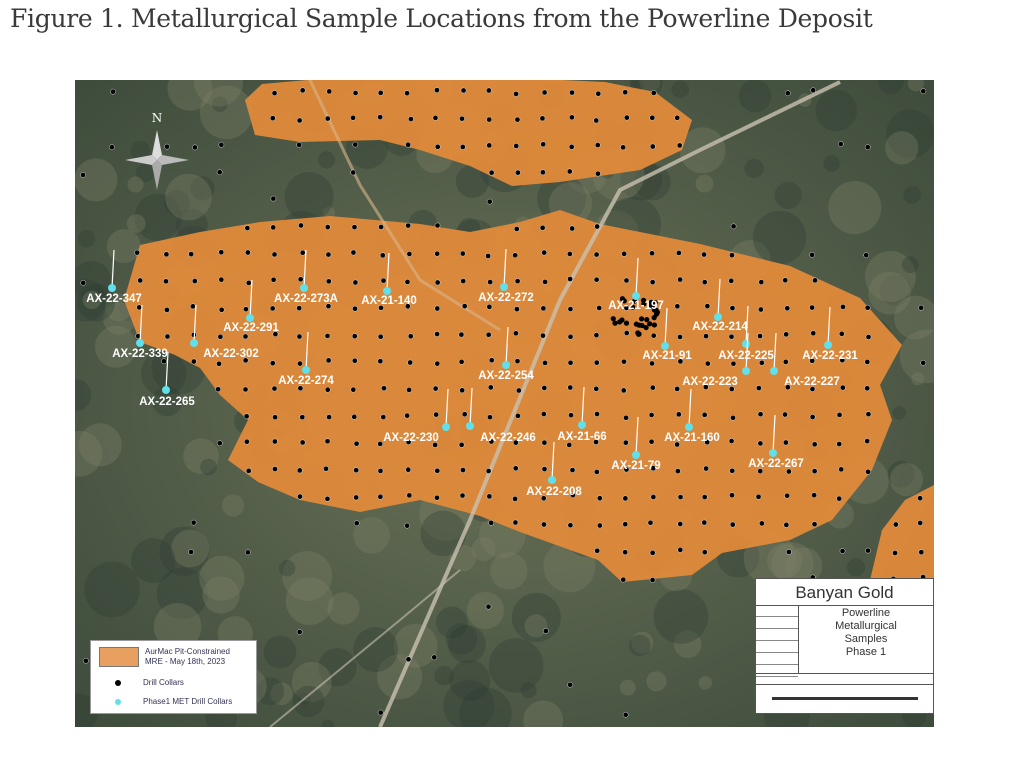  What do you see at coordinates (692, 438) in the screenshot?
I see `met-collar-label: AX-21-160` at bounding box center [692, 438].